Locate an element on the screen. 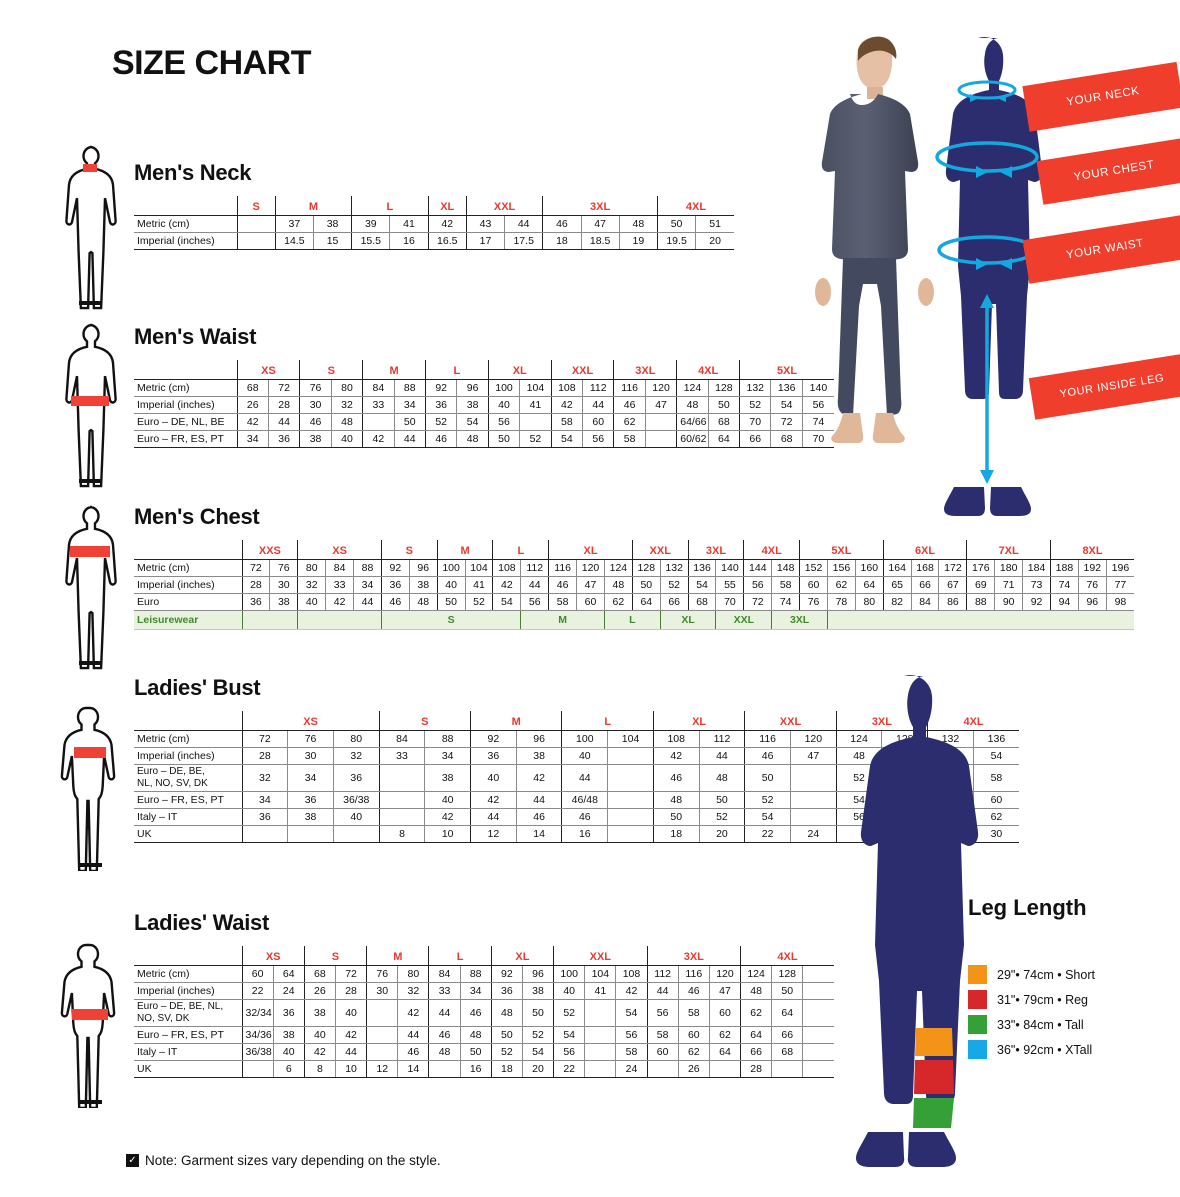 The image size is (1180, 1197). table-cell: 18 is located at coordinates (562, 241).